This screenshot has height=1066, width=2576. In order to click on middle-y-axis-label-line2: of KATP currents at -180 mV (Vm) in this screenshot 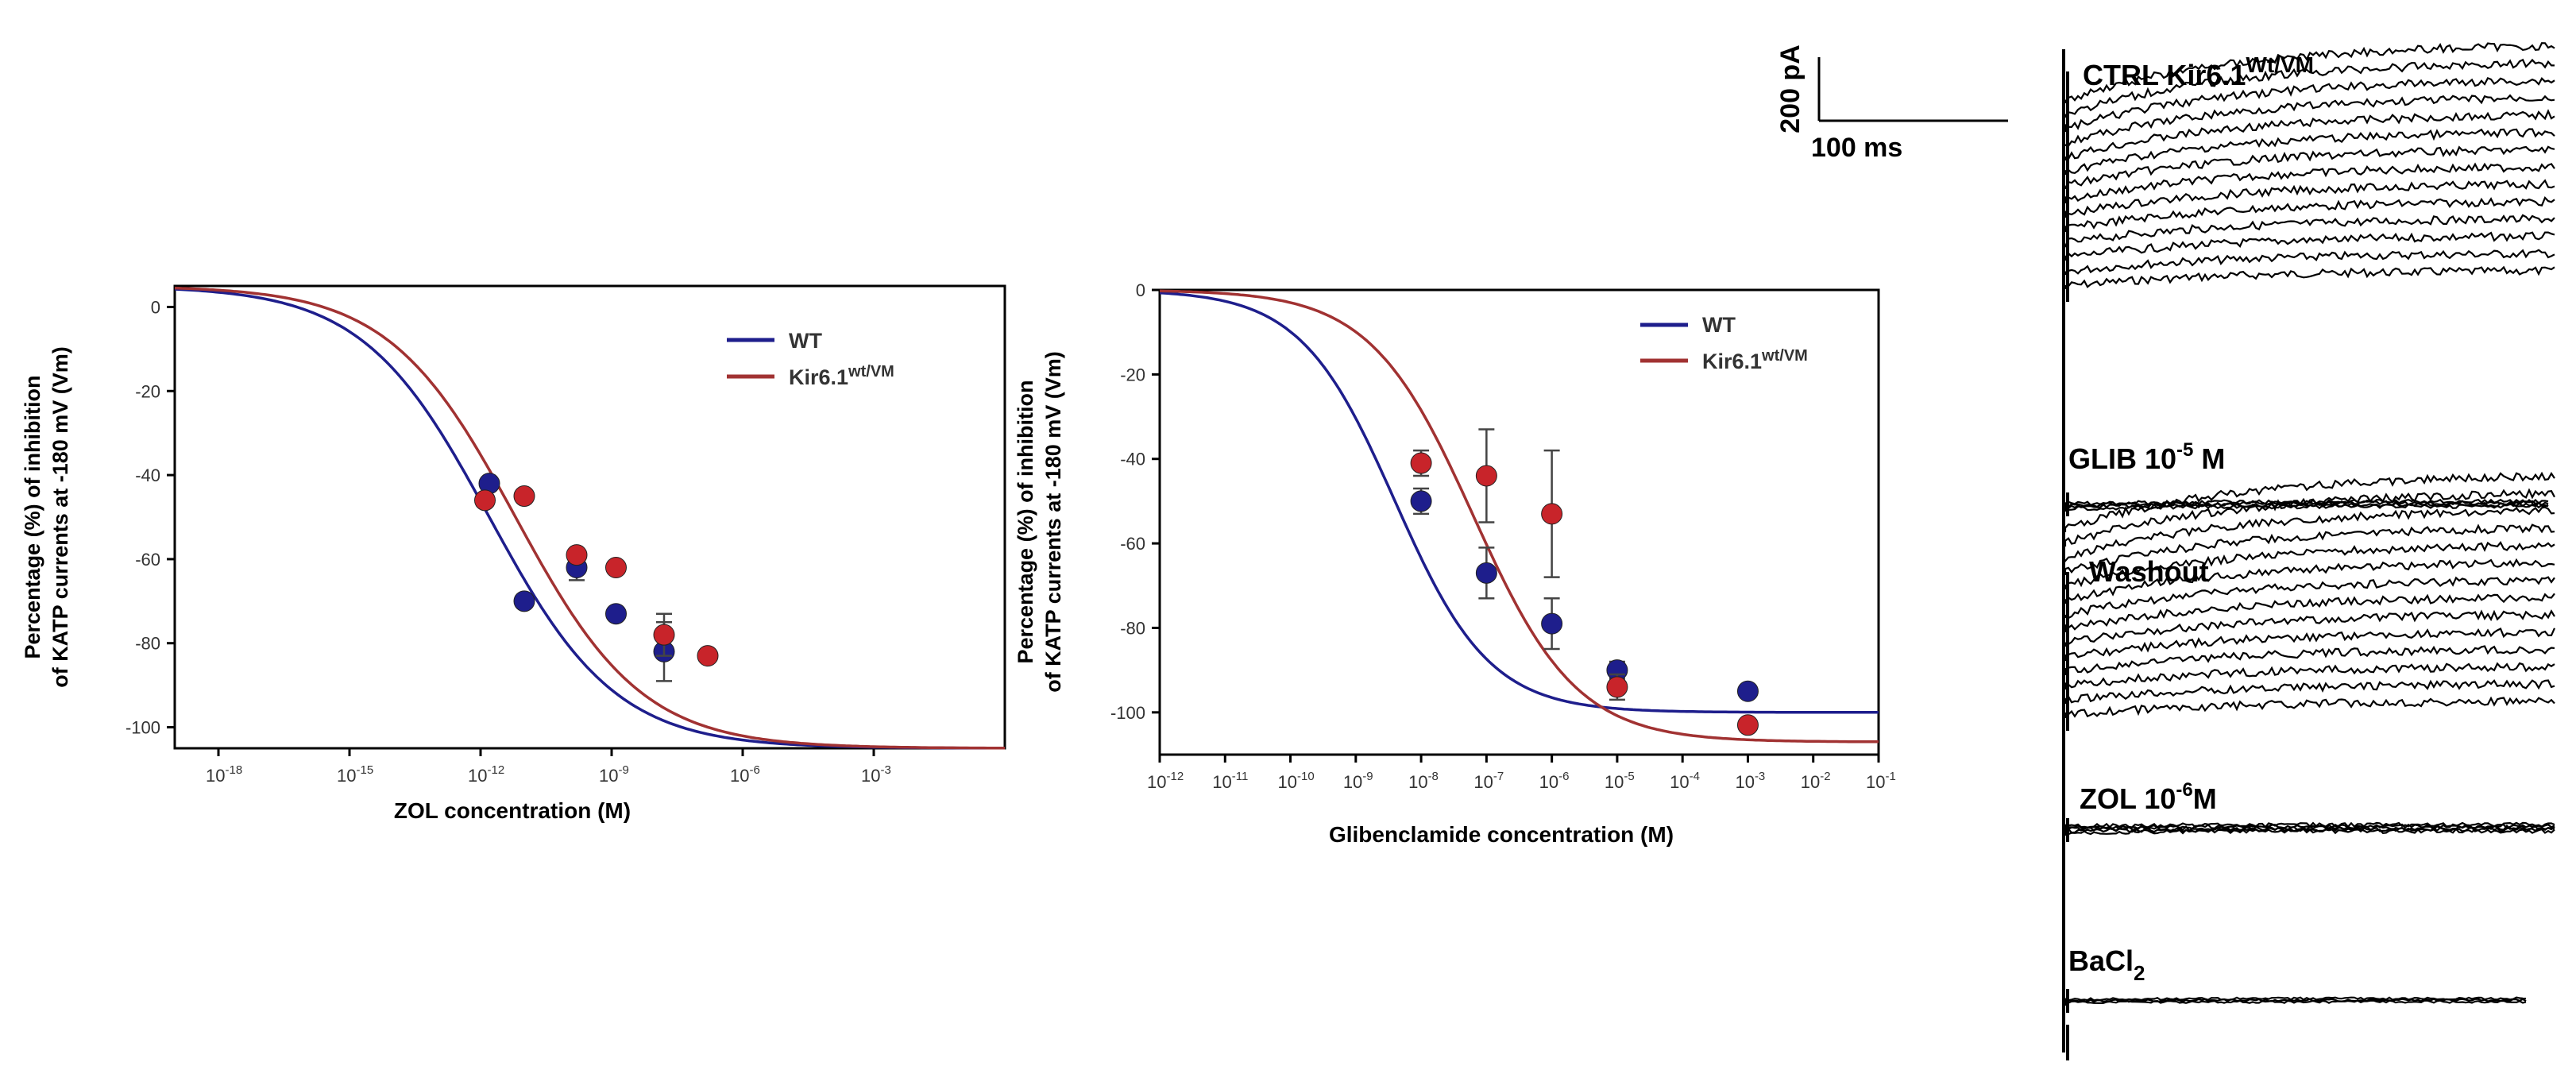, I will do `click(1053, 522)`.